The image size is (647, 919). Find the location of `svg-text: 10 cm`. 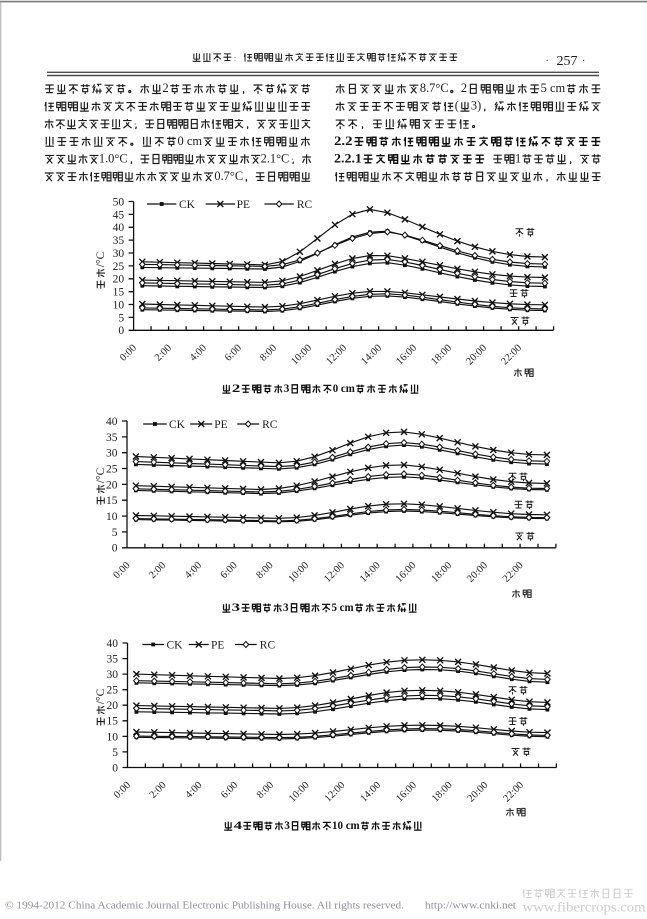

svg-text: 10 cm is located at coordinates (346, 826).